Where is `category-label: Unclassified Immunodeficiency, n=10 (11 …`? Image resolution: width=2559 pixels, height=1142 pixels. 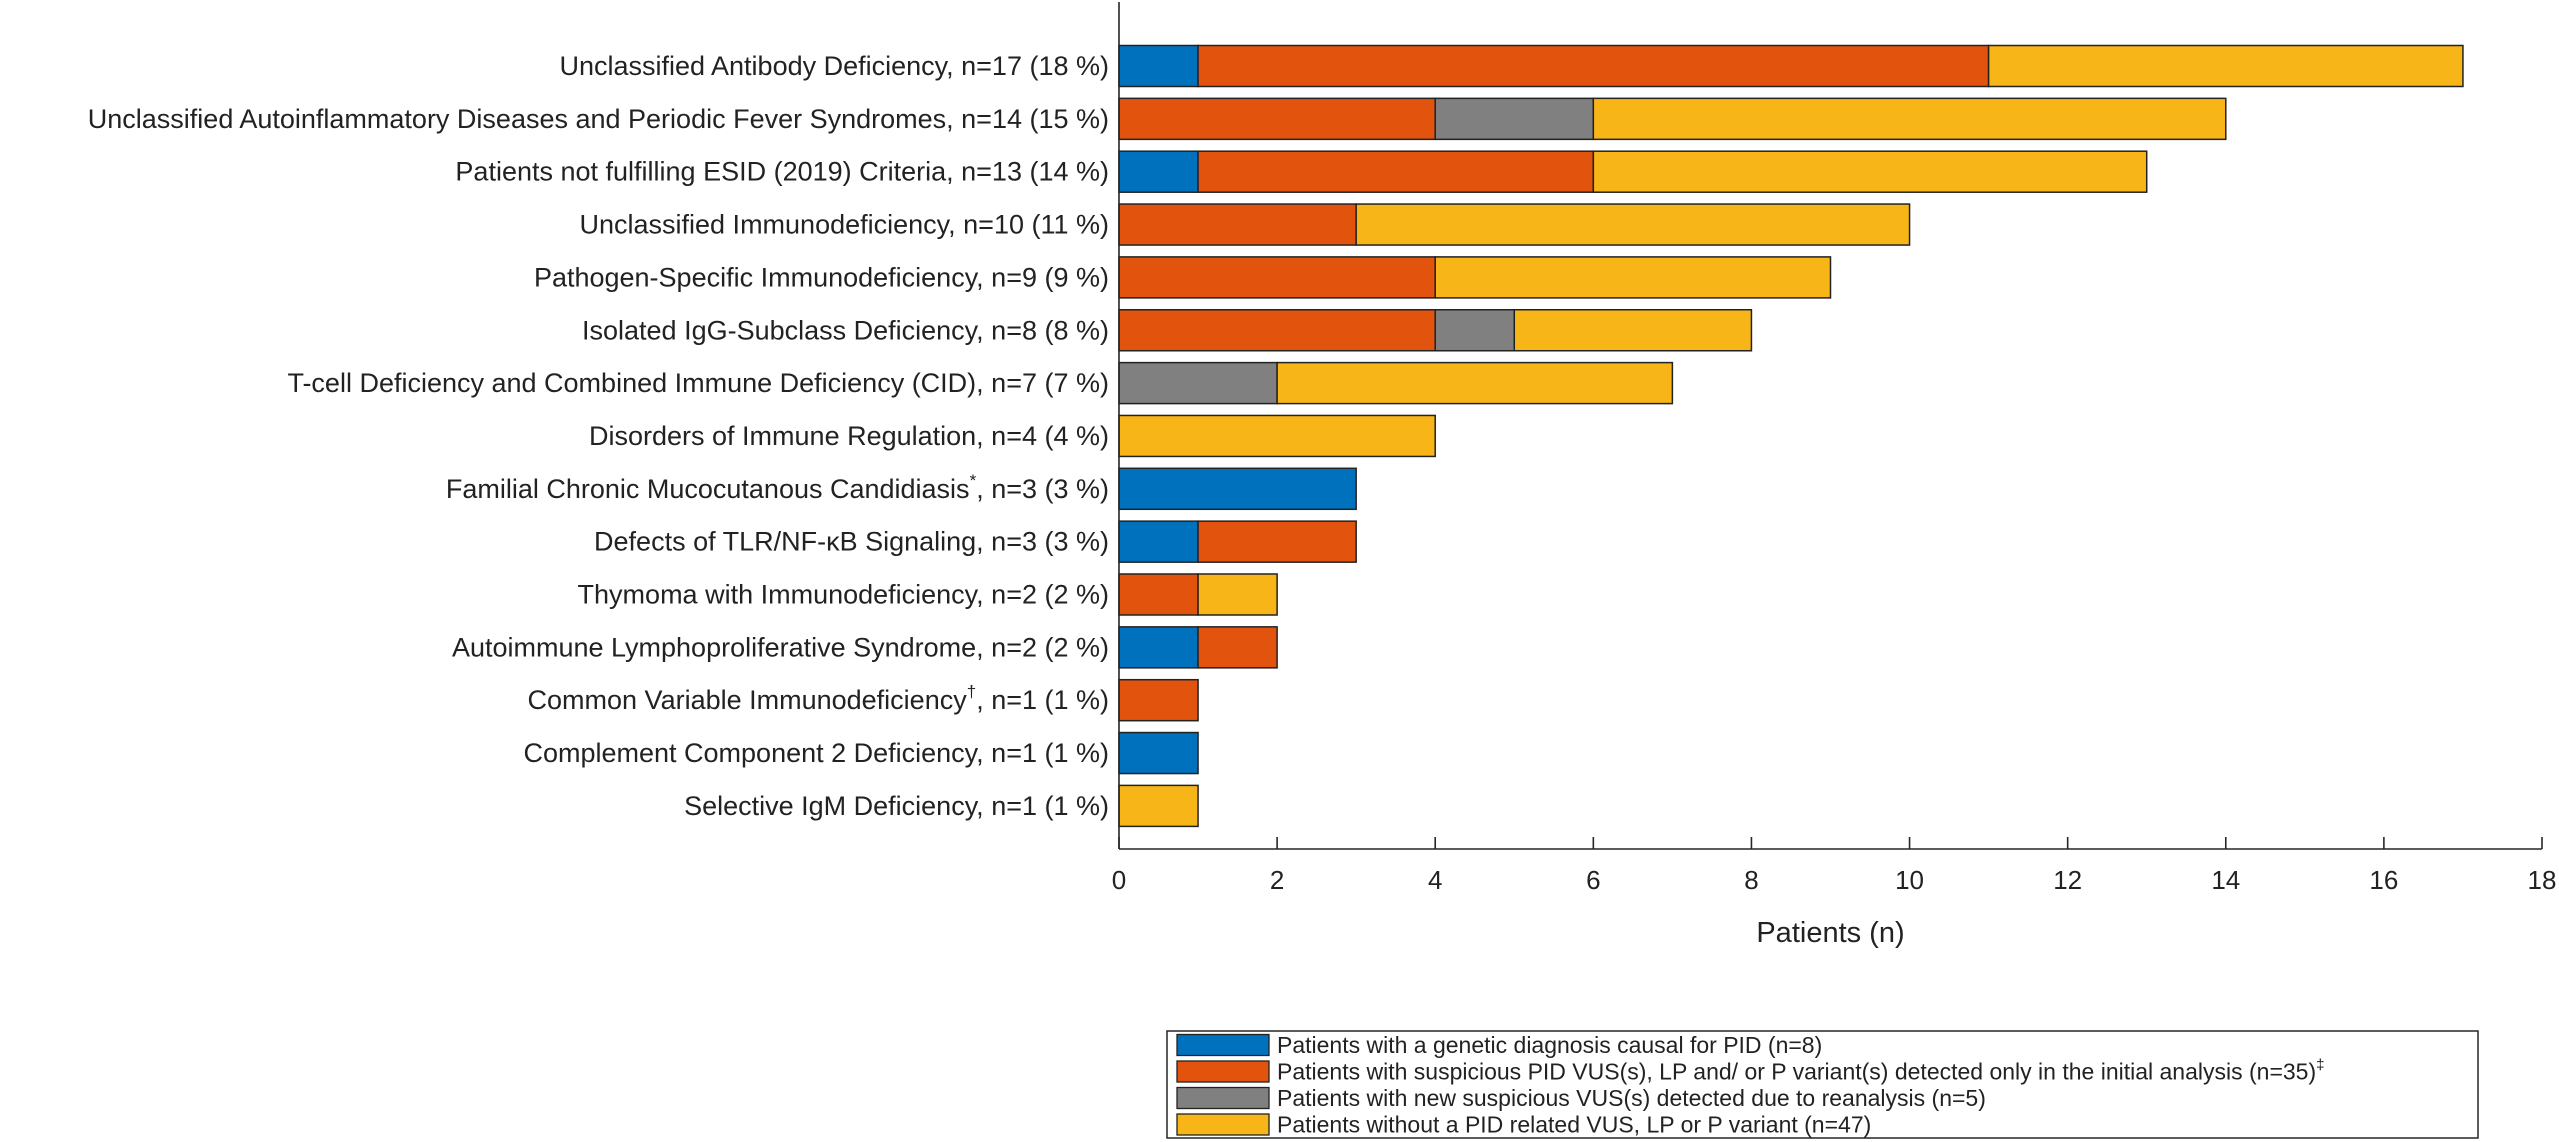 category-label: Unclassified Immunodeficiency, n=10 (11 … is located at coordinates (845, 225).